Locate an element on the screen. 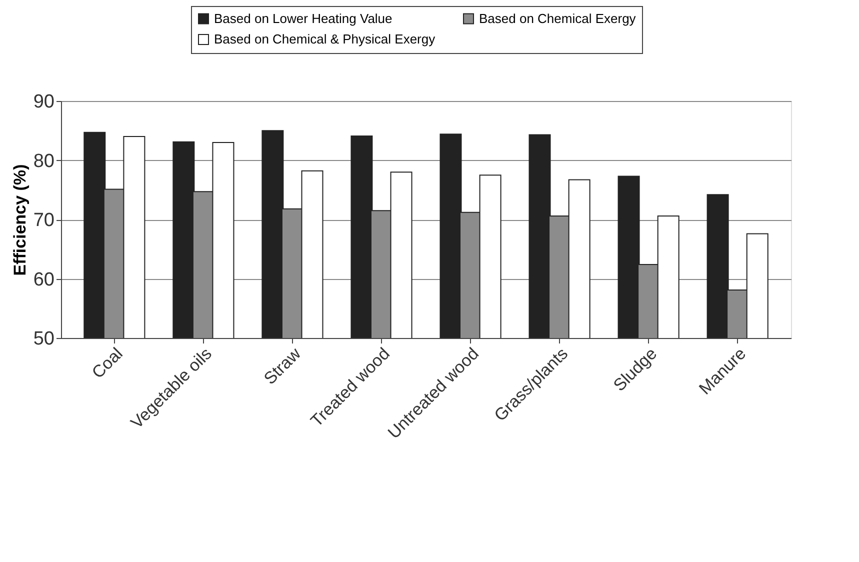 The image size is (859, 562). legend-label: Based on Lower Heating Value is located at coordinates (303, 18).